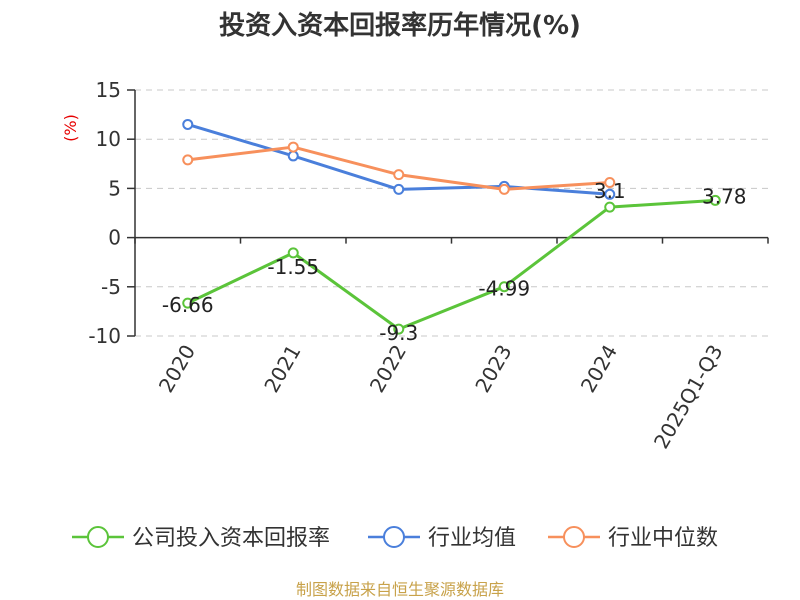 The height and width of the screenshot is (600, 800). Describe the element at coordinates (282, 369) in the screenshot. I see `x-tick-label: 2021` at that location.